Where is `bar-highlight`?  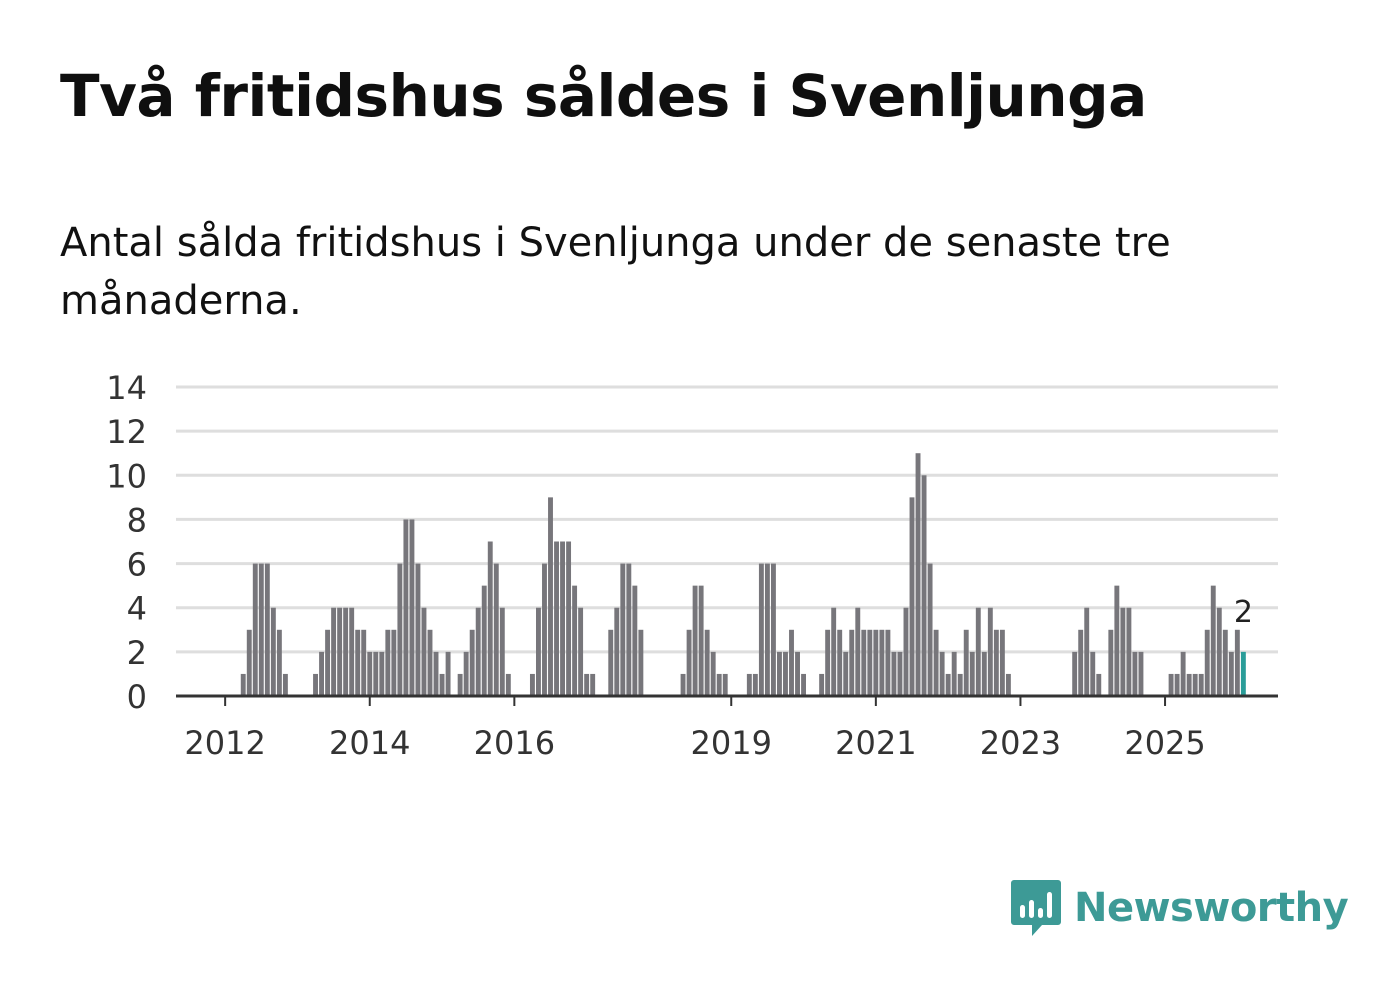
bar-highlight is located at coordinates (1243, 673).